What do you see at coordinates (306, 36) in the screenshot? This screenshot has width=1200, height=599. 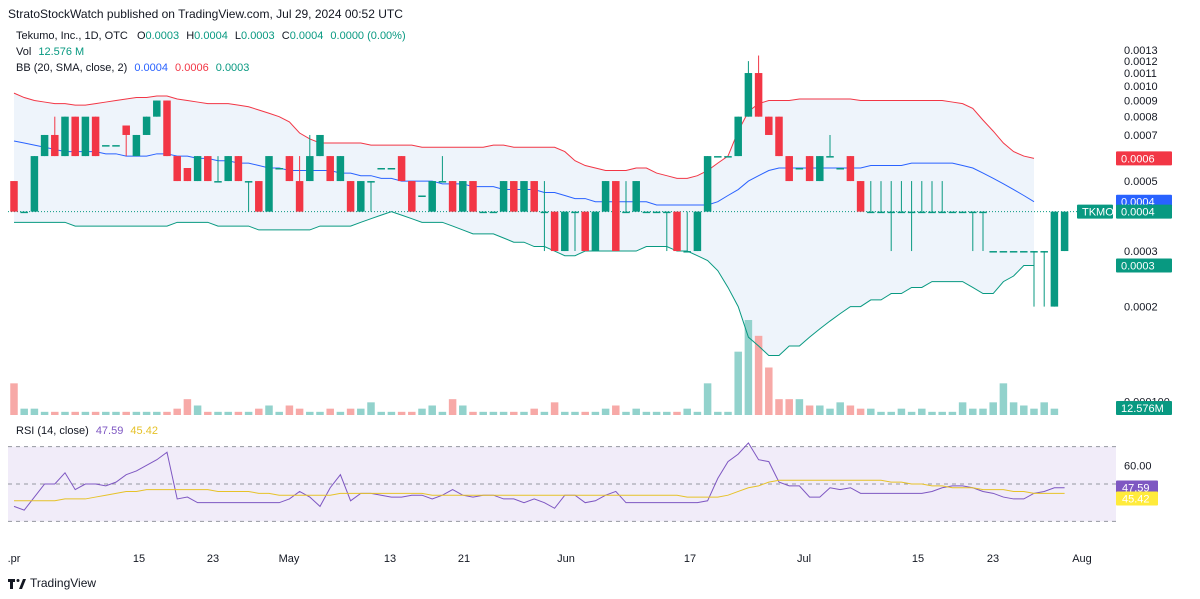 I see `close-value: 0.0004` at bounding box center [306, 36].